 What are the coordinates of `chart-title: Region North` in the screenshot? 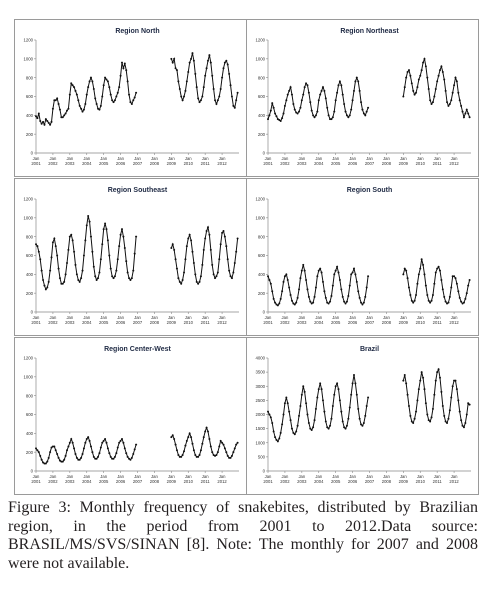 It's located at (137, 31).